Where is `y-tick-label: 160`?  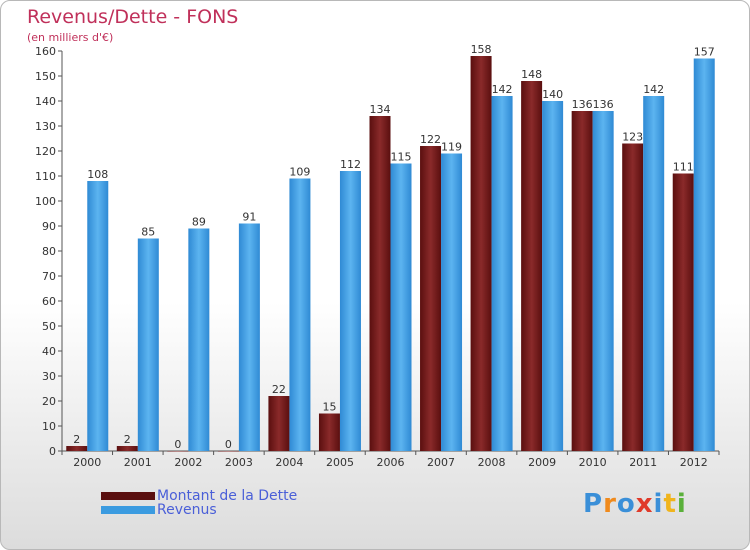
y-tick-label: 160 is located at coordinates (45, 51).